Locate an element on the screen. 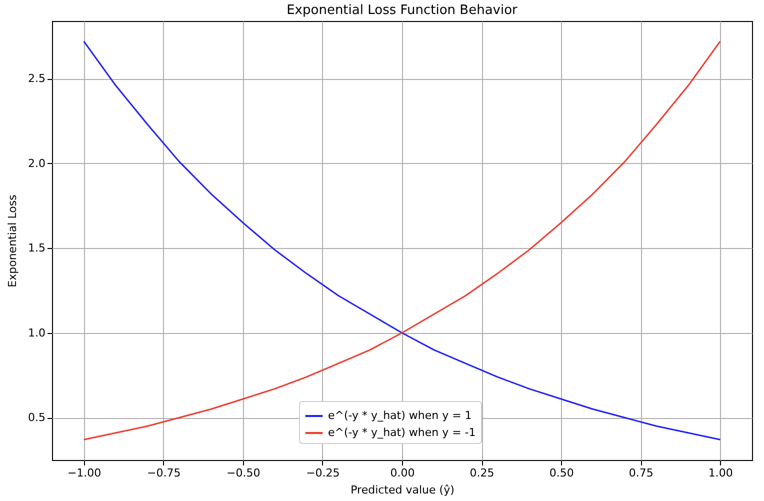 The width and height of the screenshot is (764, 501). y-tick-label: 1.5 is located at coordinates (37, 248).